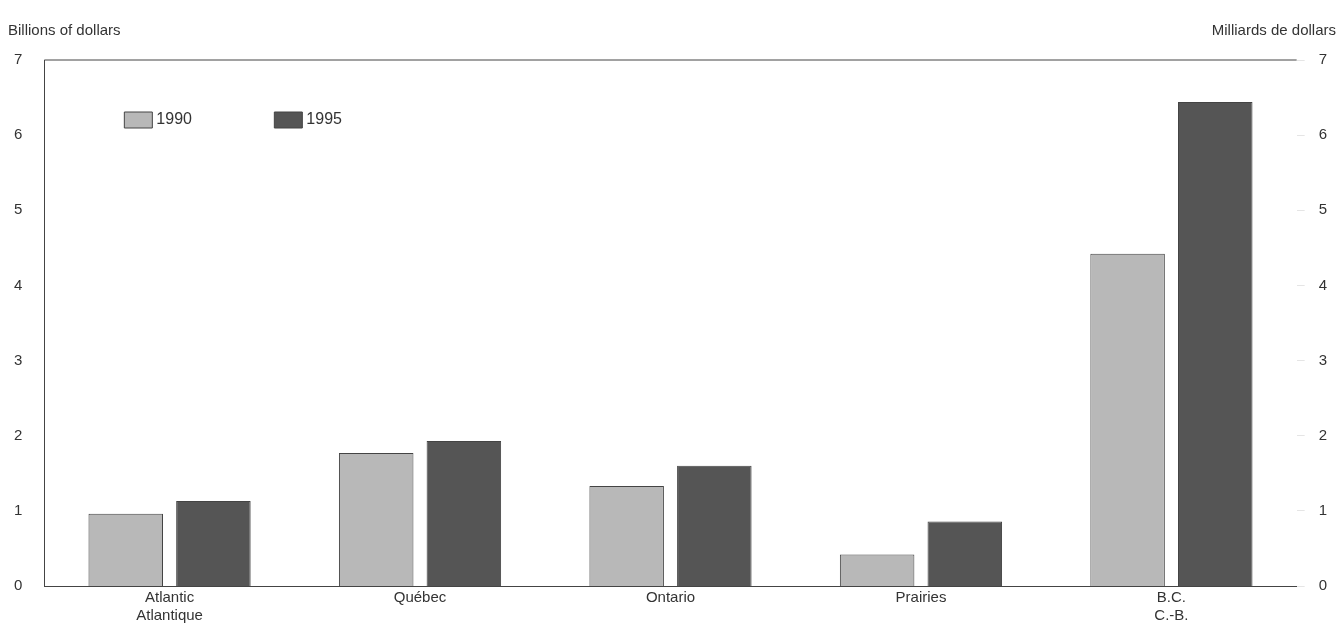 The image size is (1341, 638). I want to click on y-tick-label: 2, so click(18, 434).